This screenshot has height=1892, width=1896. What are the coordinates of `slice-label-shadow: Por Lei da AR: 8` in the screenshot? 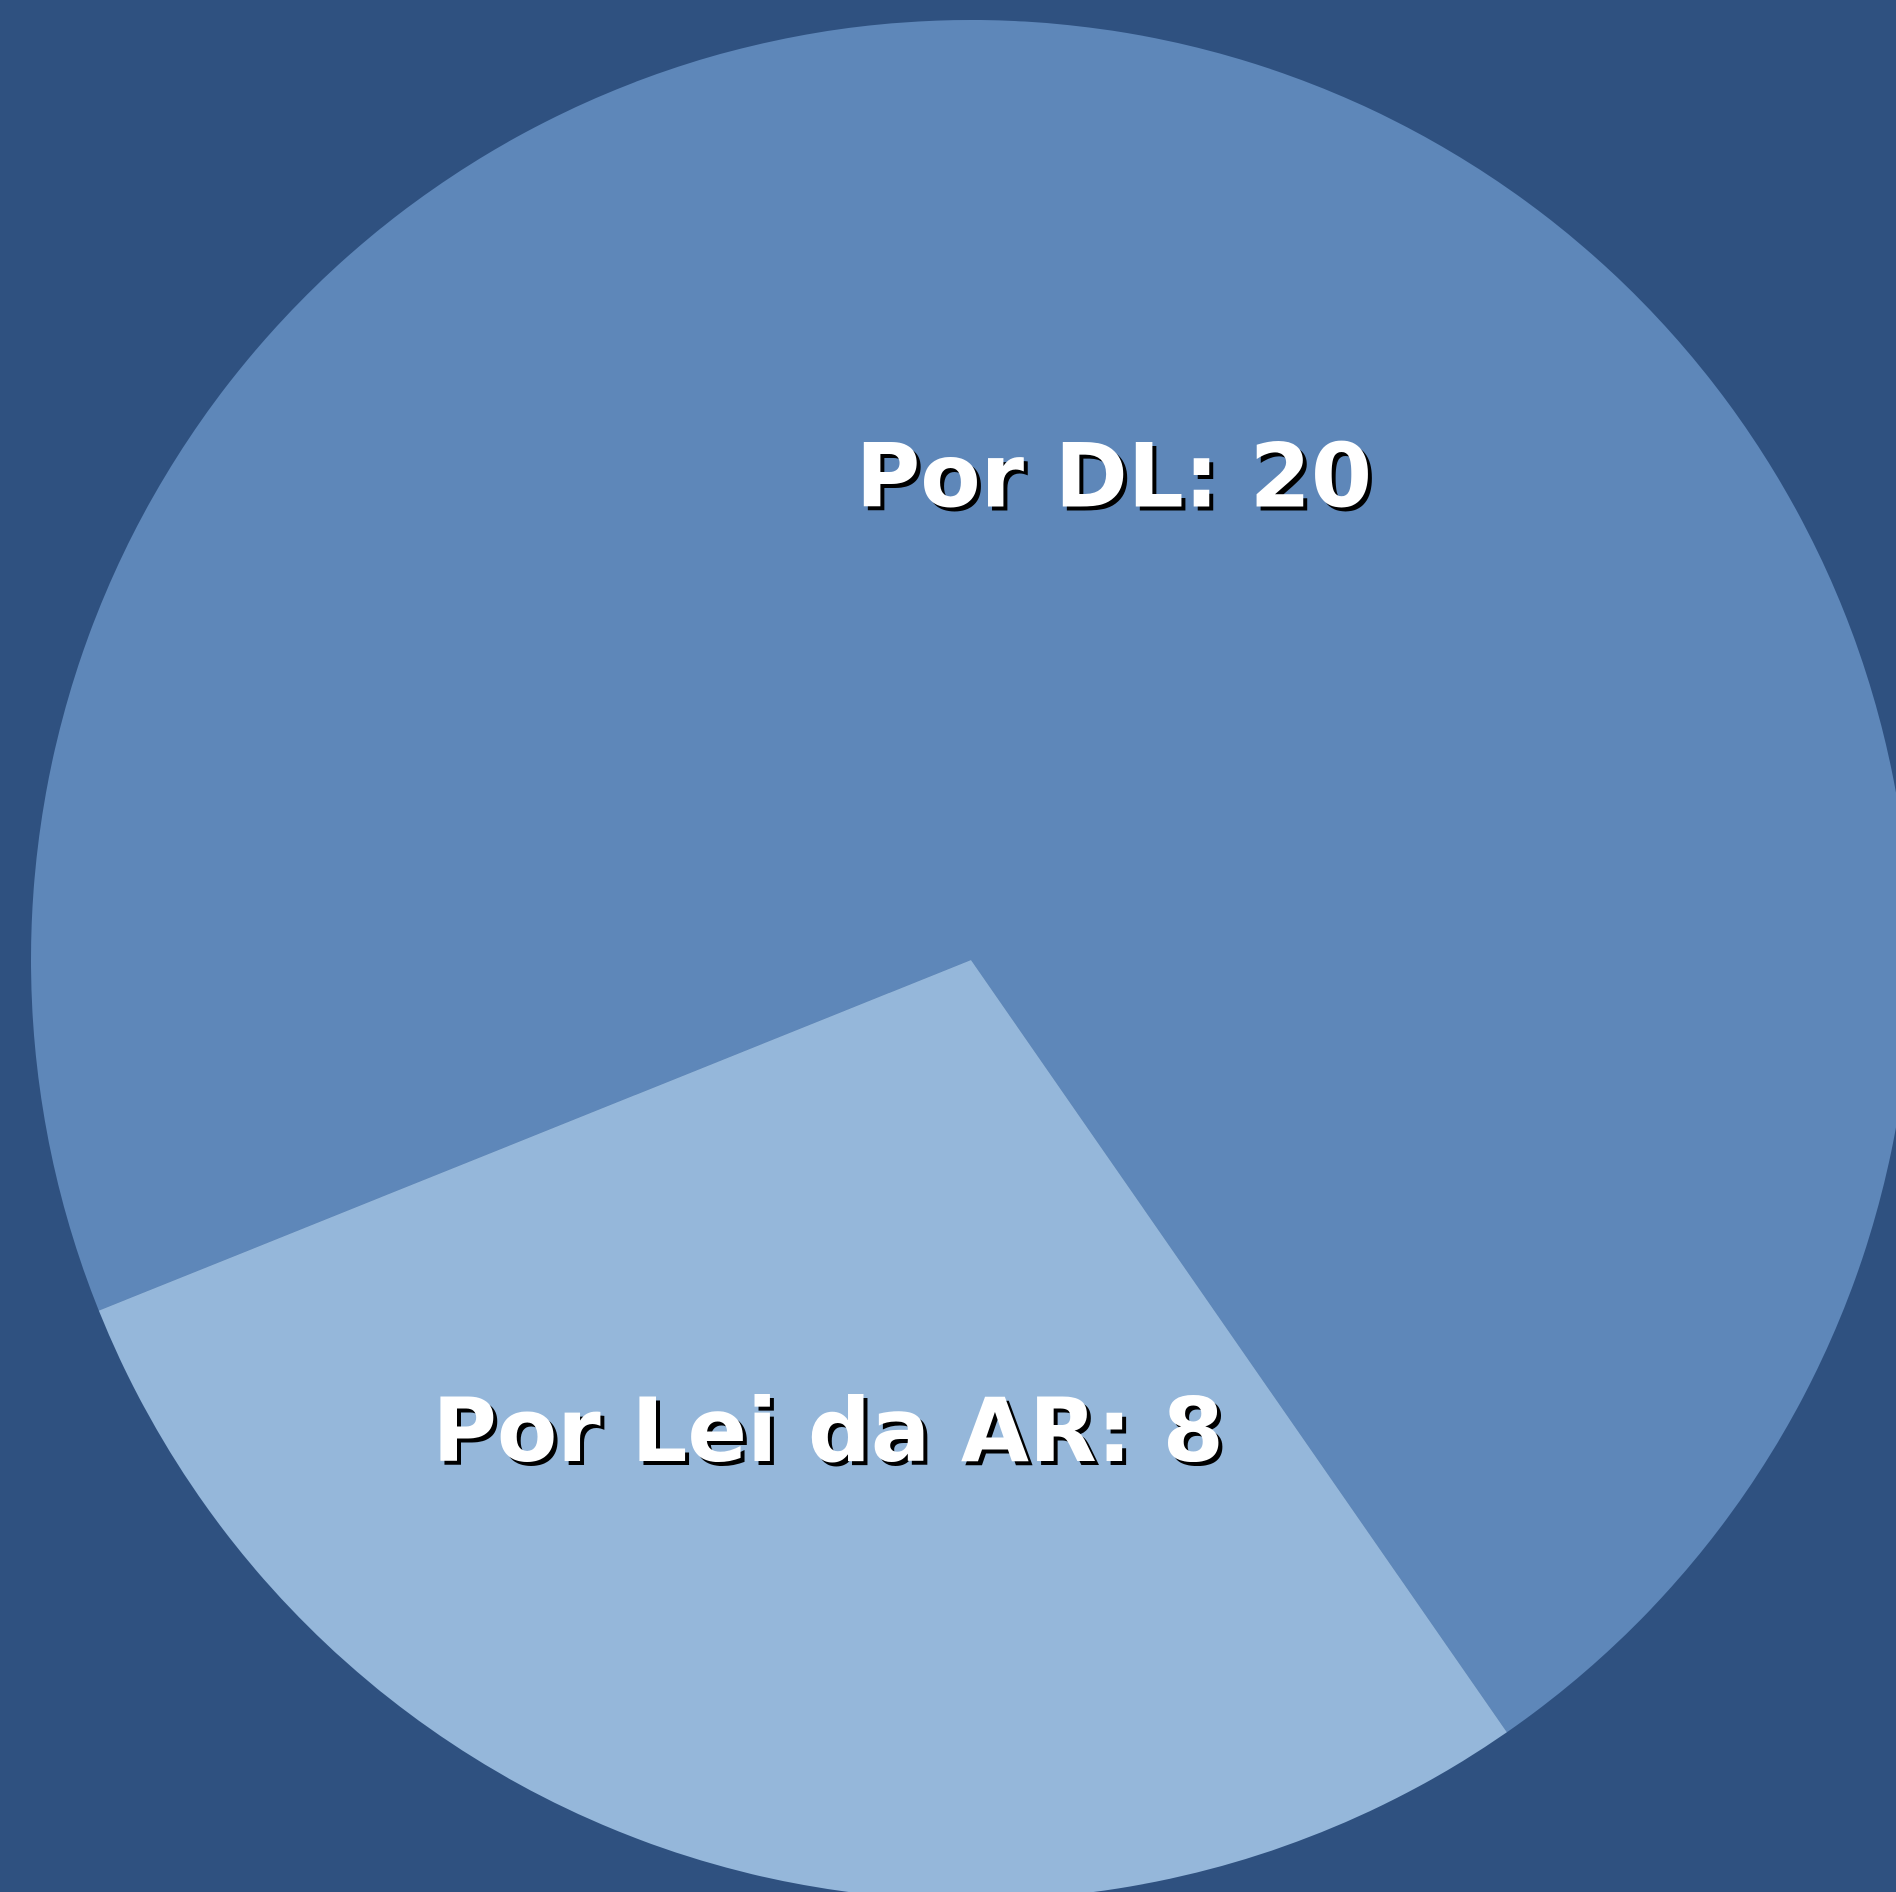 It's located at (831, 1434).